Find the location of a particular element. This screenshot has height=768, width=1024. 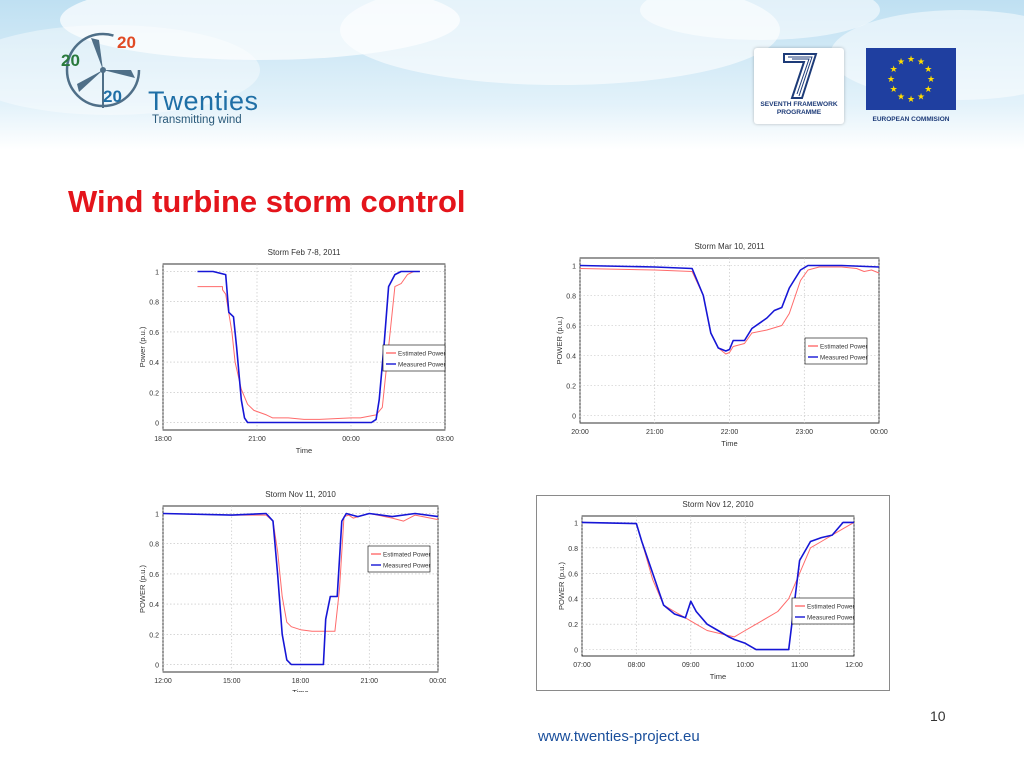

brand-name: Twenties is located at coordinates (203, 101).